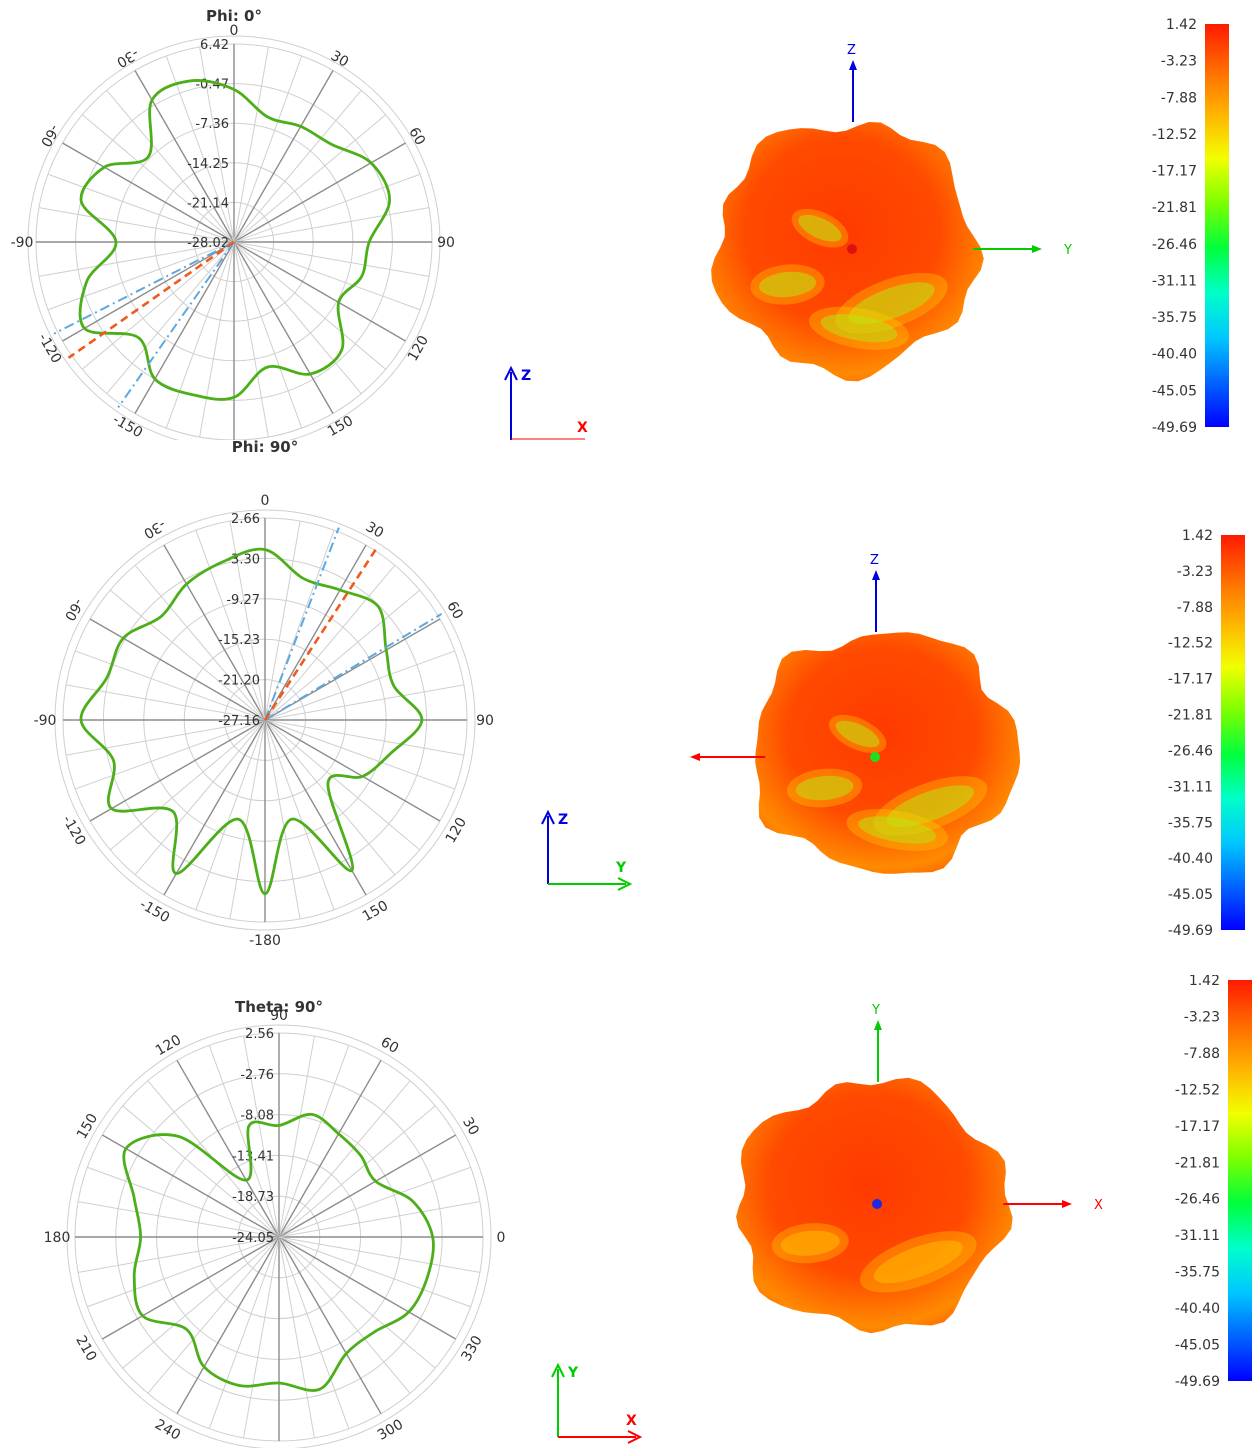 The width and height of the screenshot is (1258, 1448). Describe the element at coordinates (253, 1197) in the screenshot. I see `radial-tick-label: -18.73` at that location.